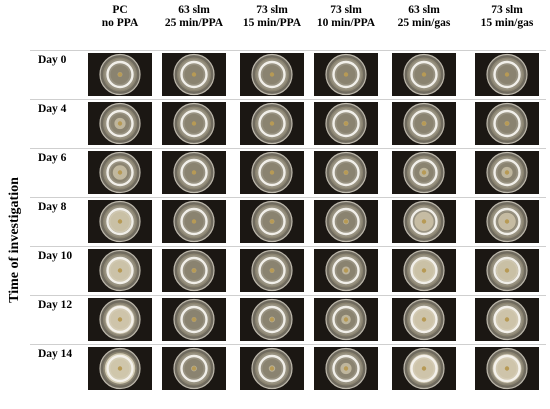  What do you see at coordinates (194, 23) in the screenshot?
I see `column-header-line2: 25 min/PPA` at bounding box center [194, 23].